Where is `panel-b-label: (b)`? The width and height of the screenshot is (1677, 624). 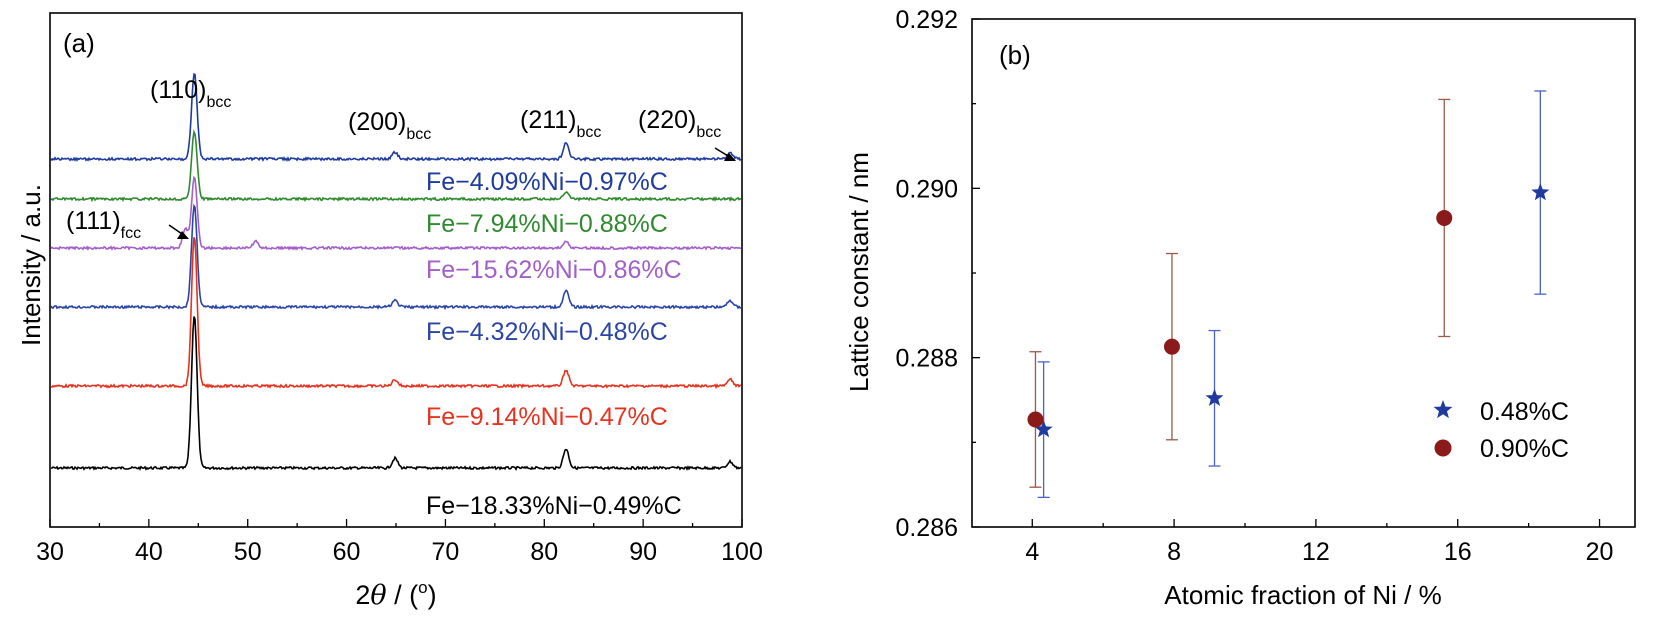
panel-b-label: (b) is located at coordinates (1015, 55).